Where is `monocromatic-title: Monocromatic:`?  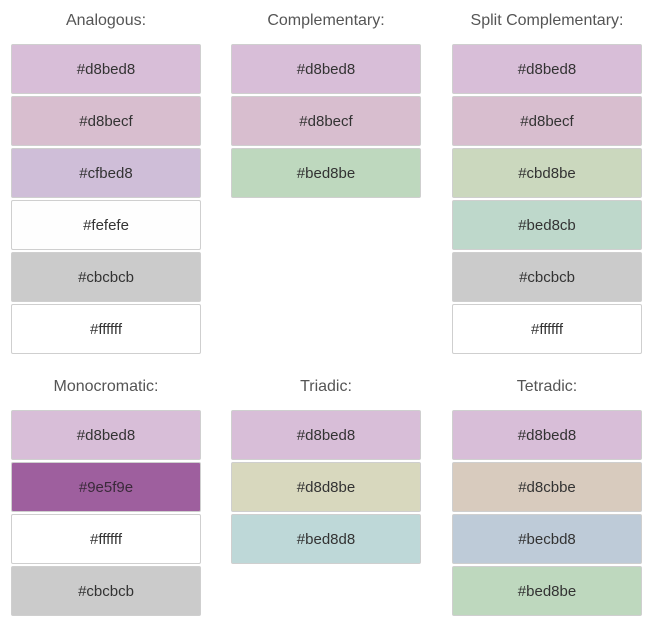
monocromatic-title: Monocromatic: is located at coordinates (106, 386).